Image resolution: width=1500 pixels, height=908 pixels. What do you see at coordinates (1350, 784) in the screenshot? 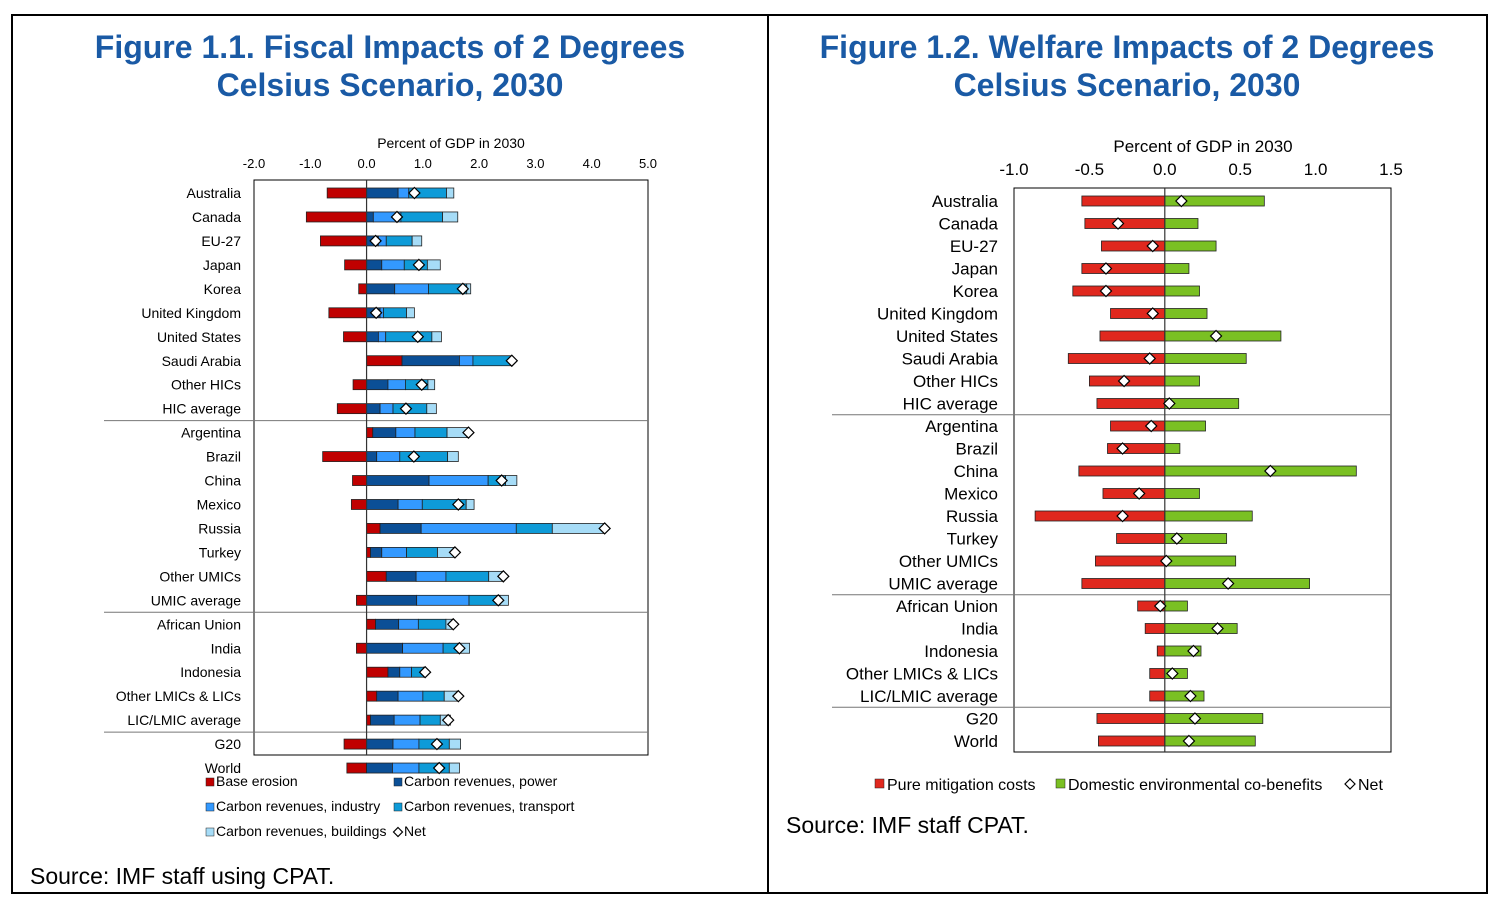
I see `legend-net-icon` at bounding box center [1350, 784].